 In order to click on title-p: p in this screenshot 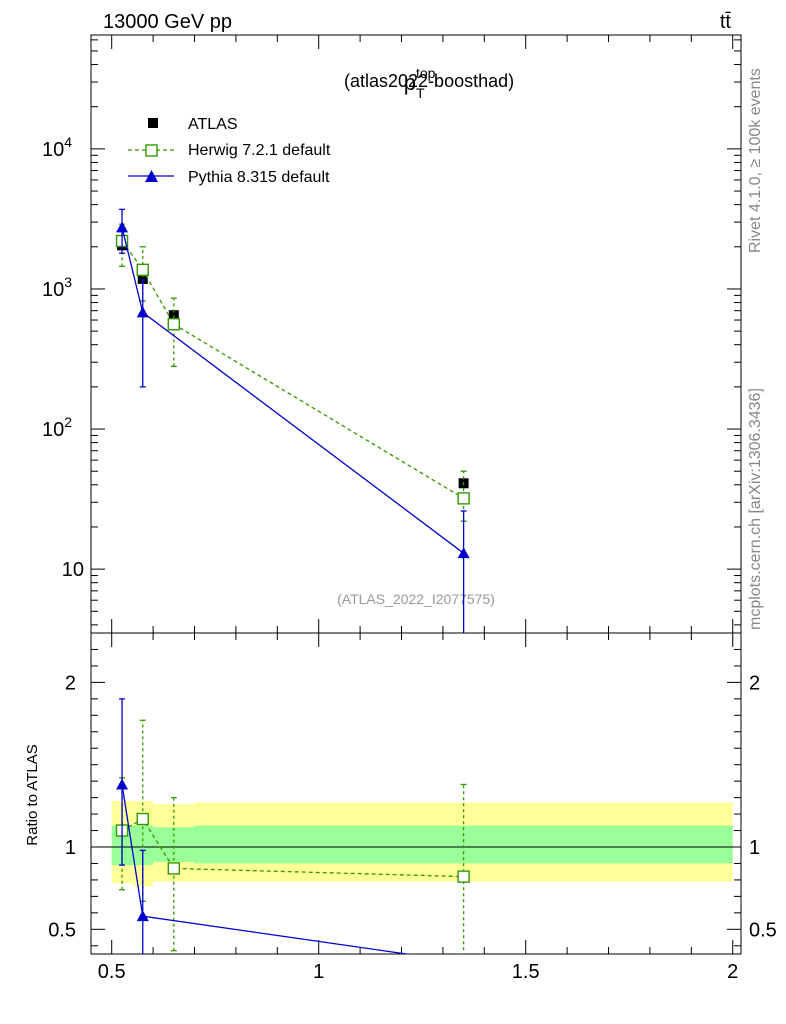, I will do `click(410, 82)`.